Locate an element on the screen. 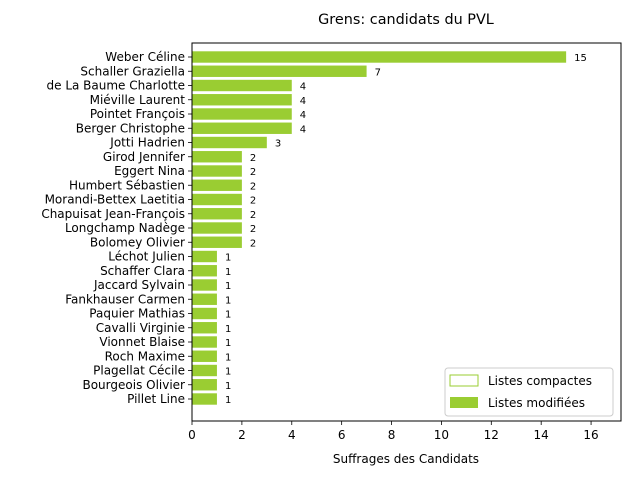  legend-swatch-compact is located at coordinates (464, 380).